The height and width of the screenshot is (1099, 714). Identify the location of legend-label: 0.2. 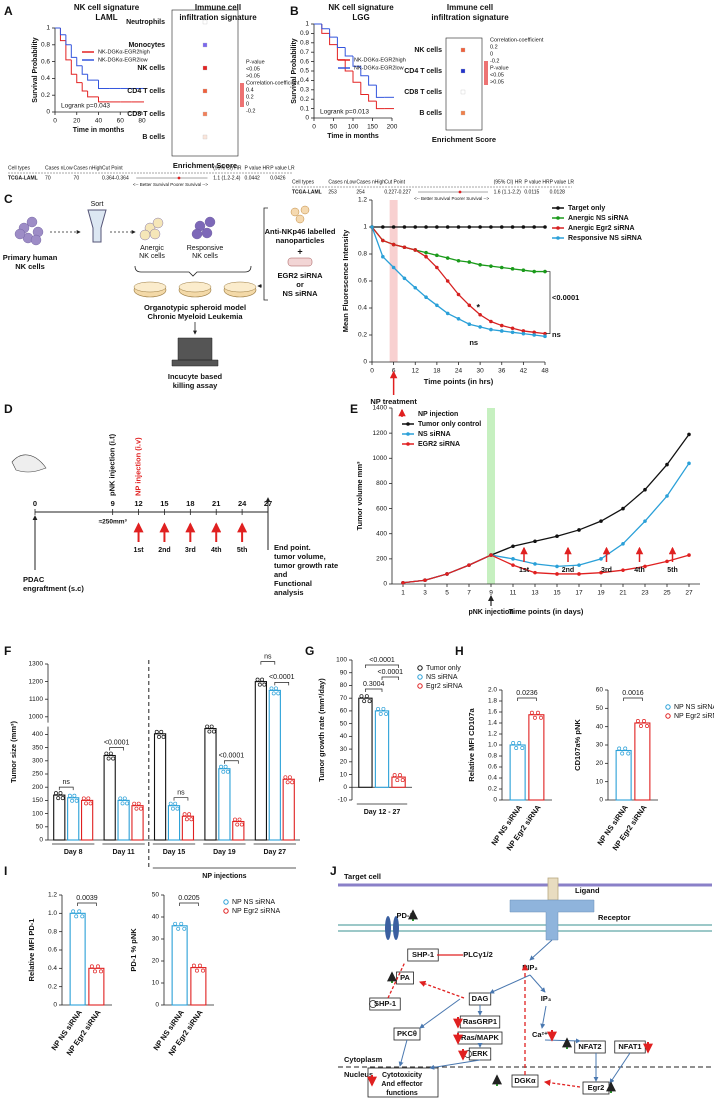
(250, 97).